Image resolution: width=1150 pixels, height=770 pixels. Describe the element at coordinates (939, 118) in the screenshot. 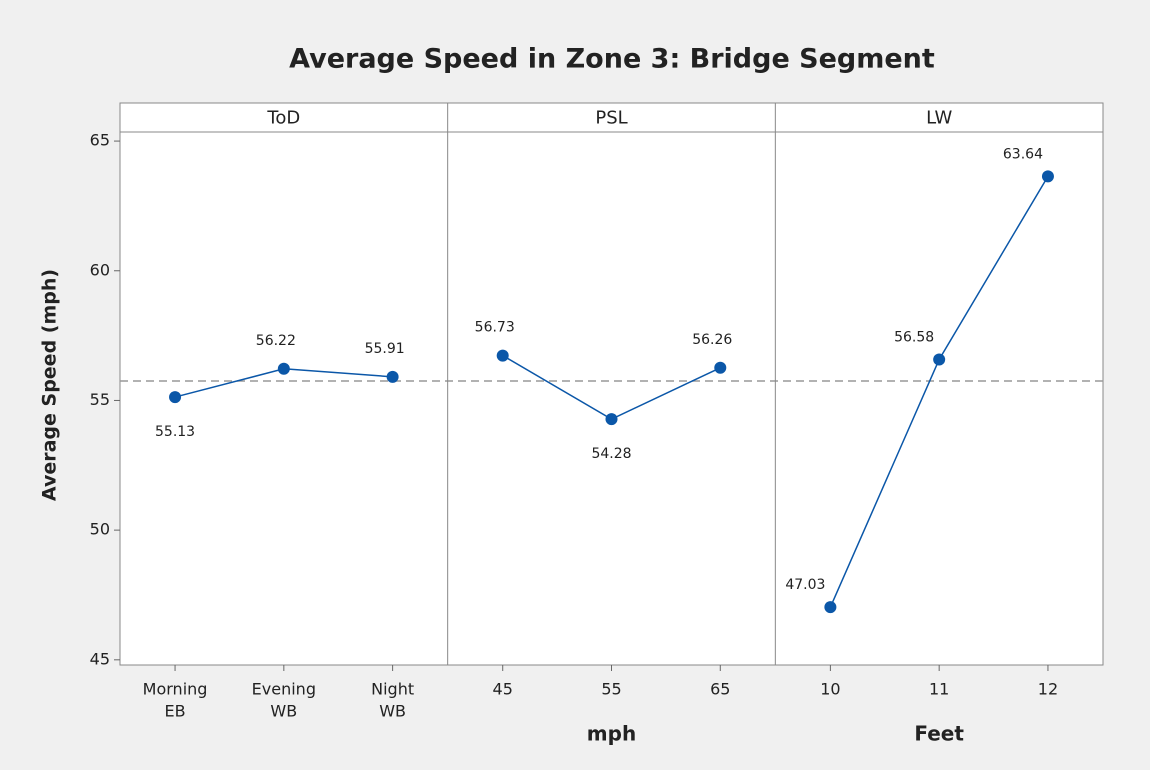

I see `panel-label: LW` at that location.